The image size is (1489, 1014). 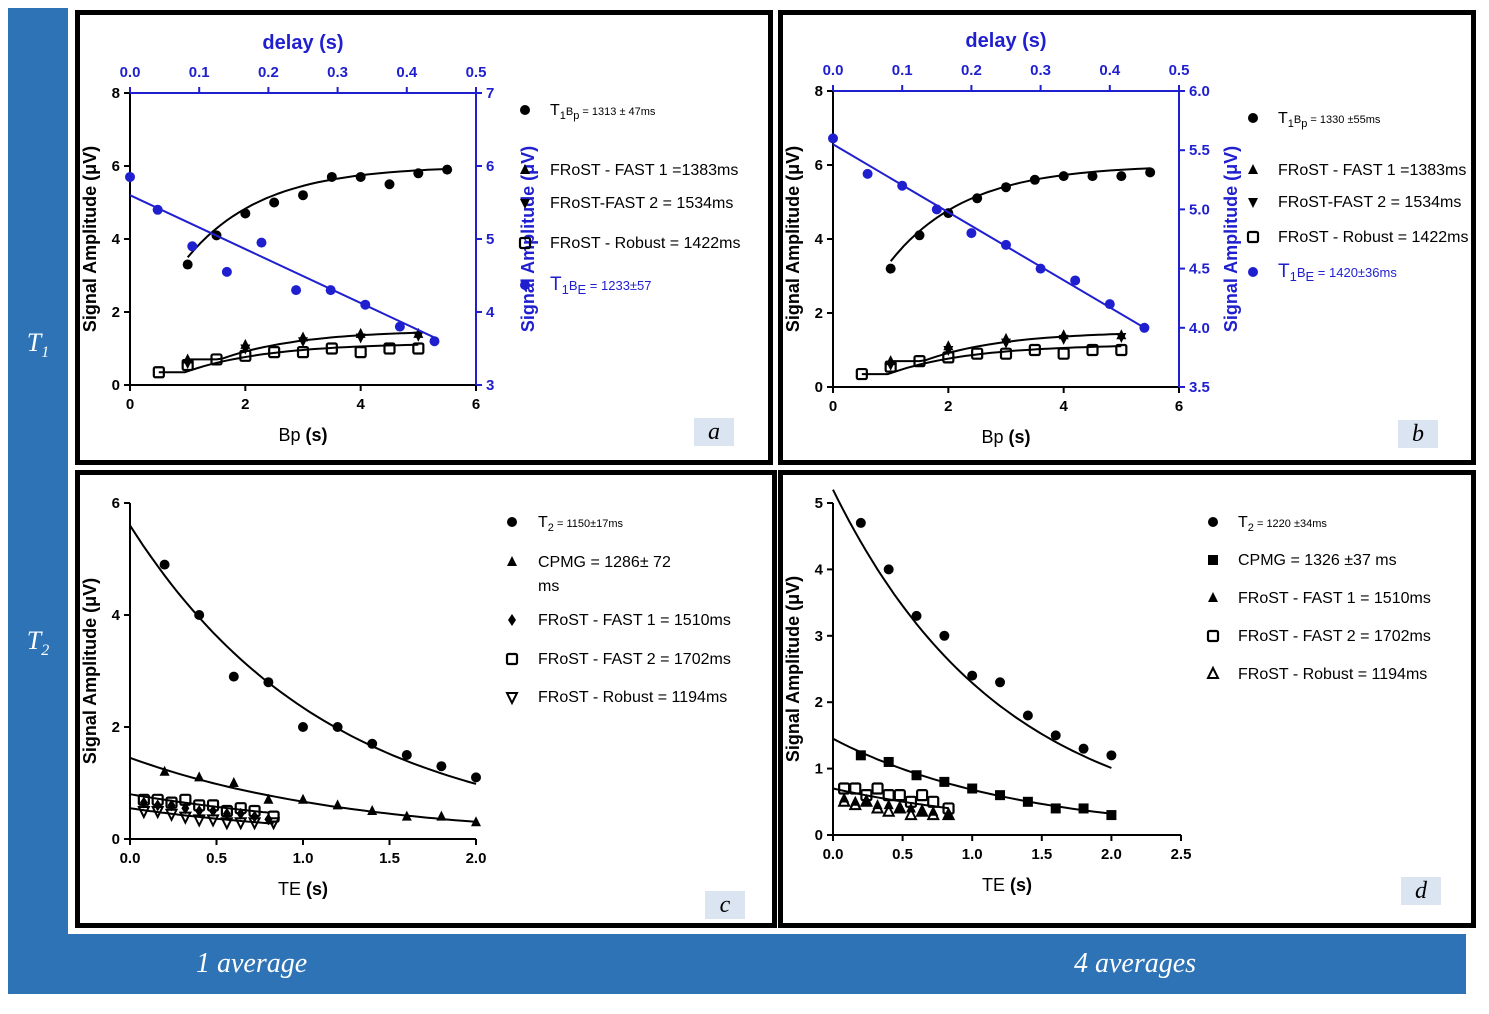 I want to click on right-tick-label: 5, so click(x=490, y=239).